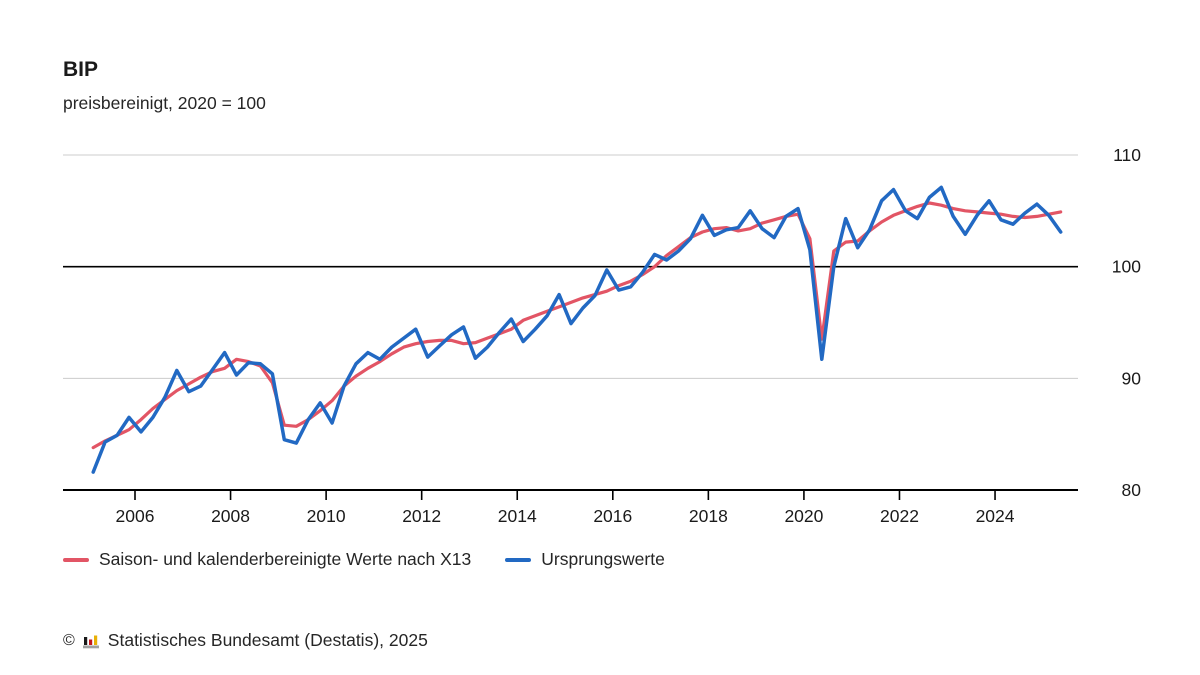 The height and width of the screenshot is (675, 1200). I want to click on y-tick-label-80: 80, so click(1132, 490).